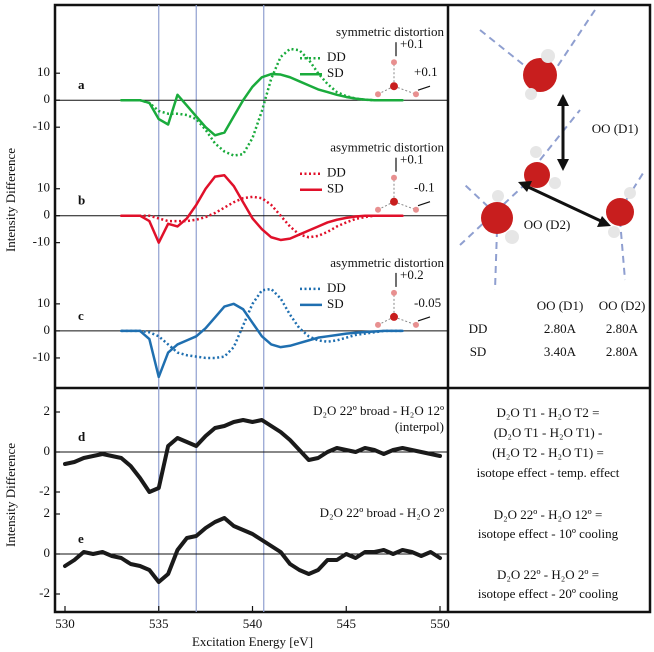 This screenshot has height=652, width=654. What do you see at coordinates (548, 432) in the screenshot?
I see `note: (D₂O T1 - H₂O T1) -` at bounding box center [548, 432].